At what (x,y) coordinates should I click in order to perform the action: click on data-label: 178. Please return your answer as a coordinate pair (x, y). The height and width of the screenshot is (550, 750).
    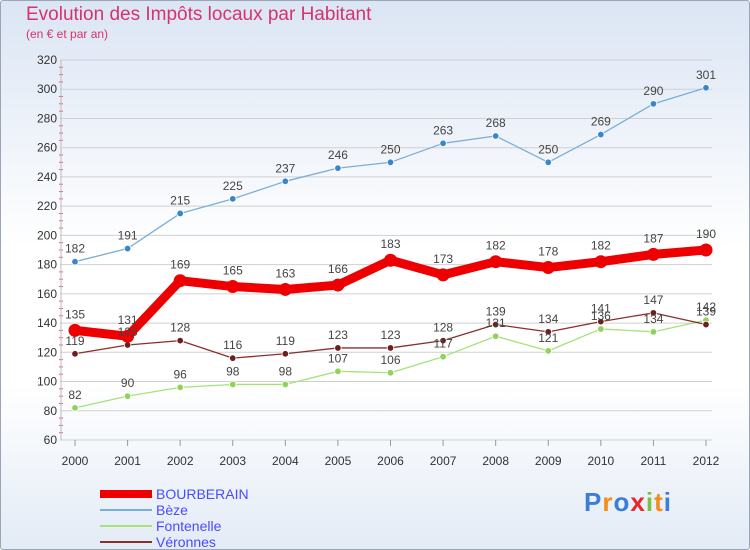
    Looking at the image, I should click on (548, 252).